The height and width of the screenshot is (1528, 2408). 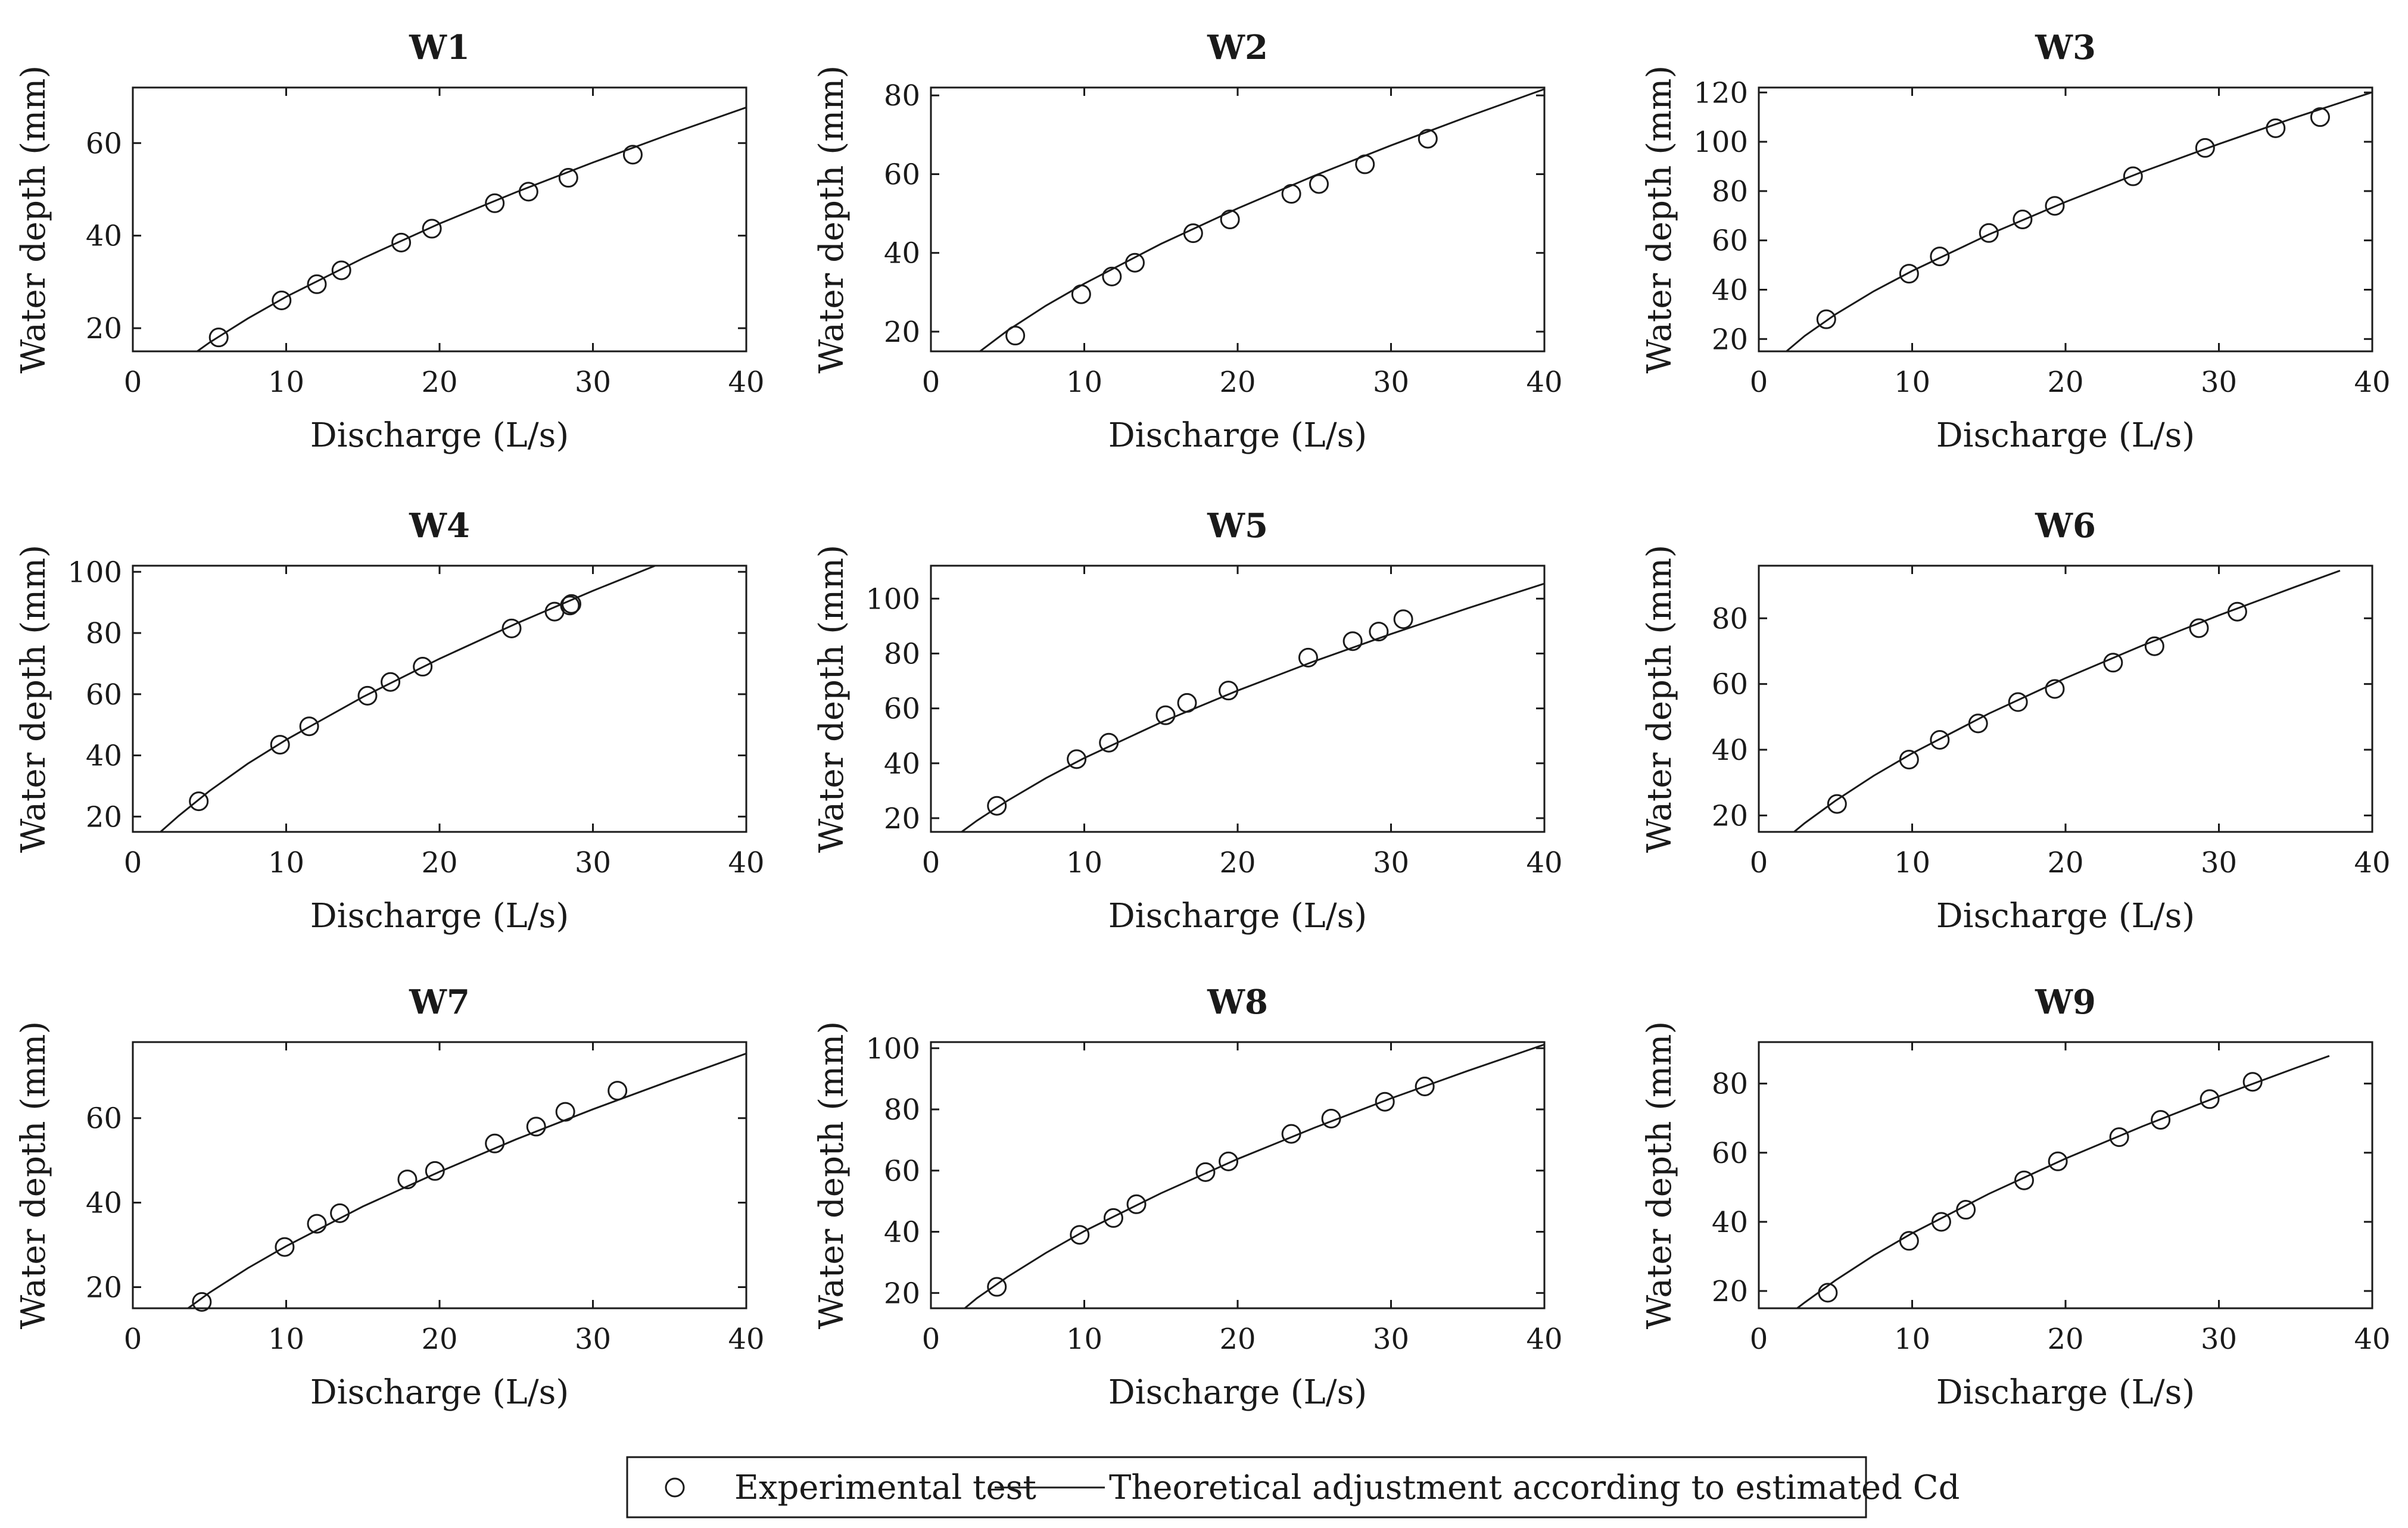 I want to click on x-axis-label-w2: Discharge (L/s), so click(x=1237, y=435).